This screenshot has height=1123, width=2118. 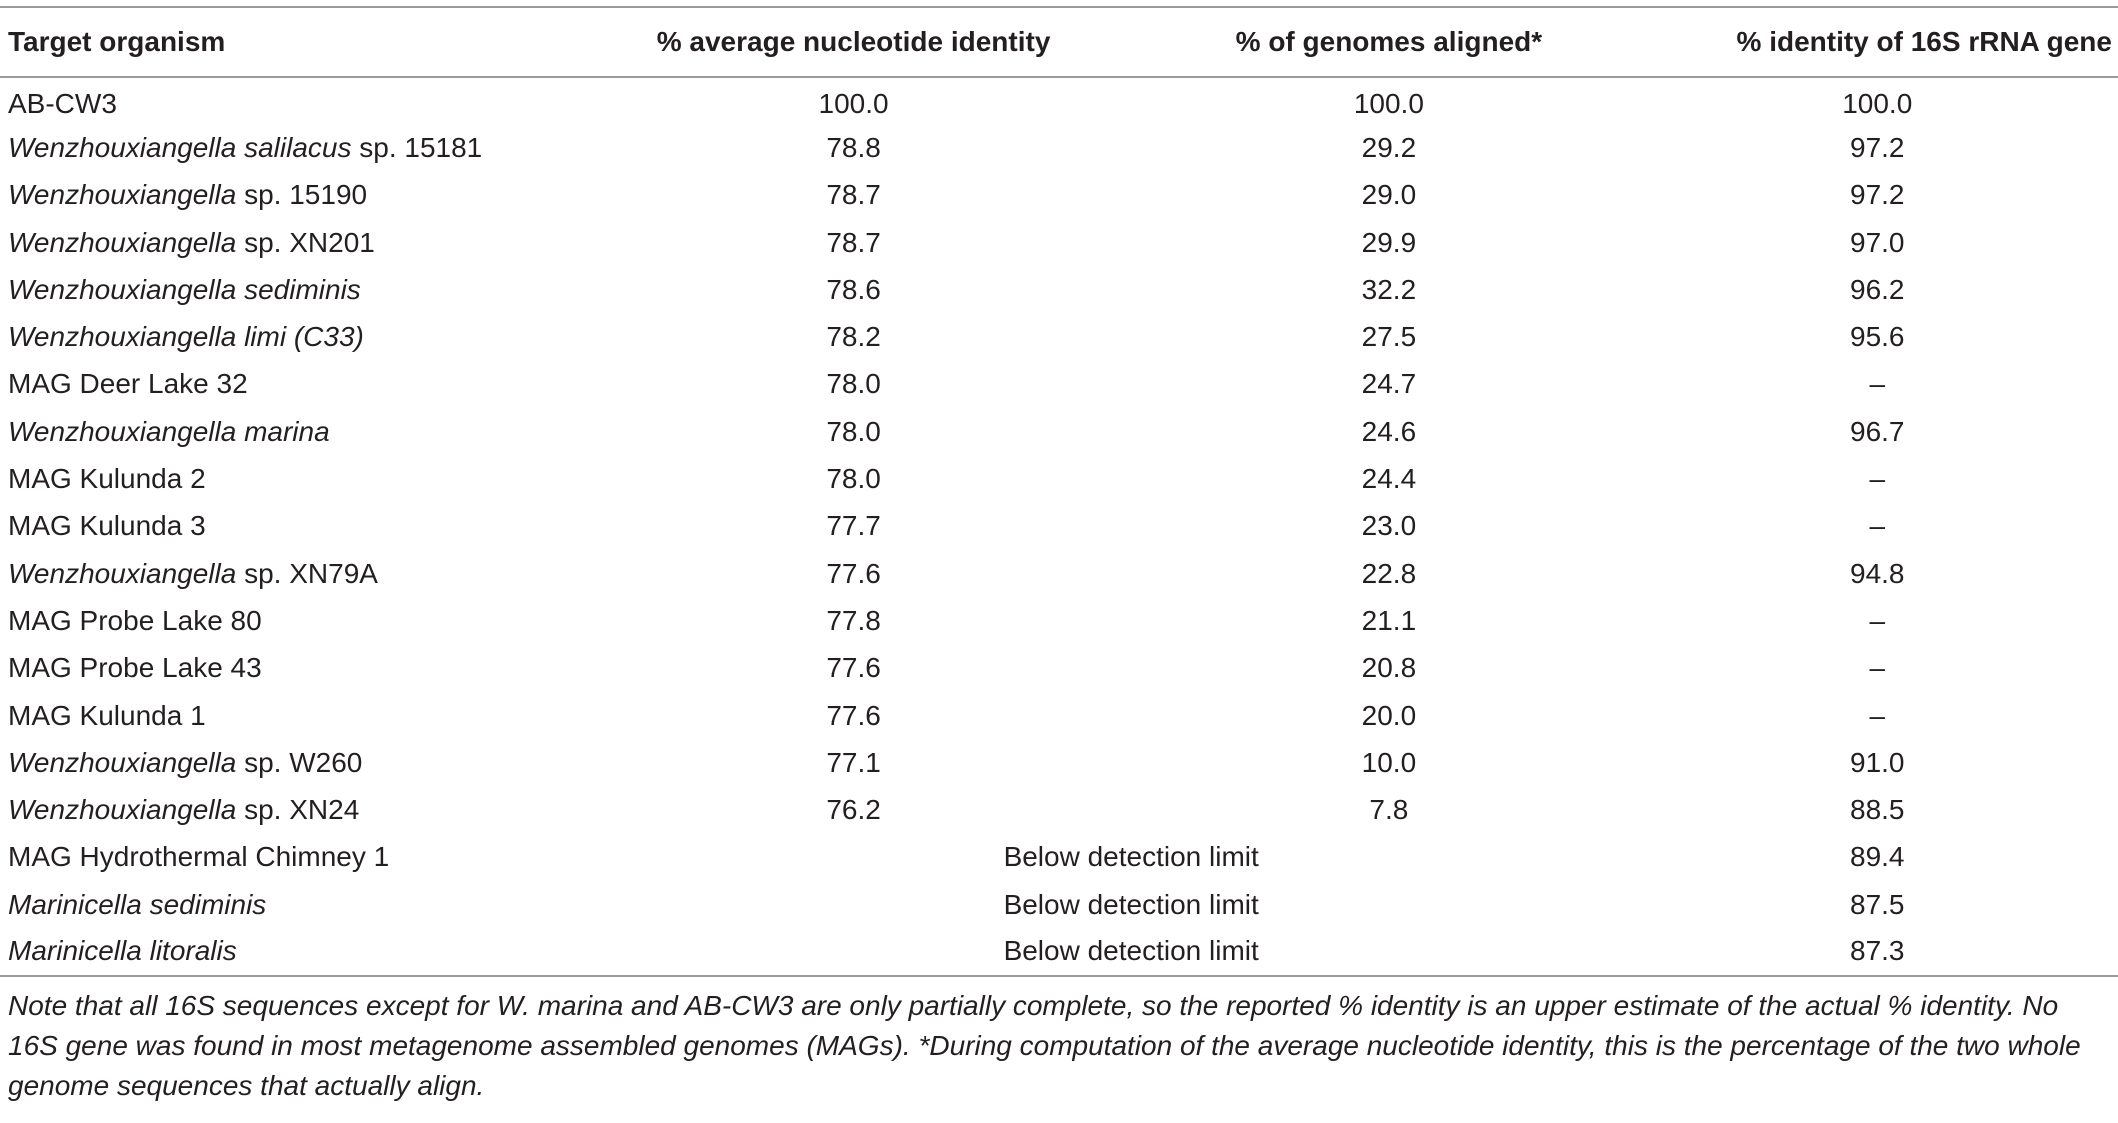 I want to click on ani-value-cell: 78.6, so click(x=853, y=289).